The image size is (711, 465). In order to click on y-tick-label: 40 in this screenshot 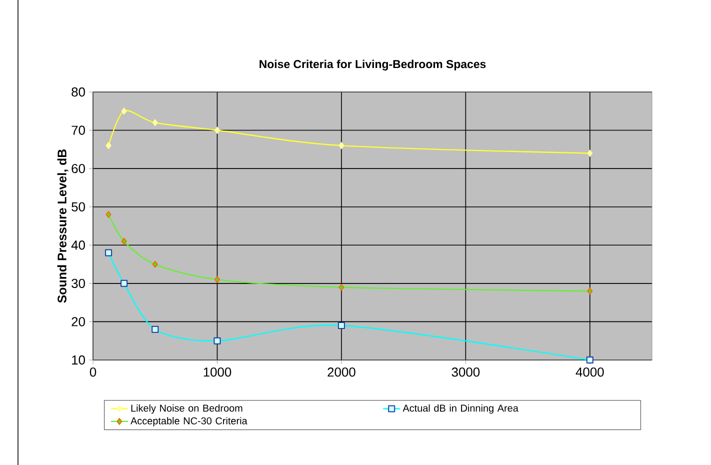, I will do `click(78, 245)`.